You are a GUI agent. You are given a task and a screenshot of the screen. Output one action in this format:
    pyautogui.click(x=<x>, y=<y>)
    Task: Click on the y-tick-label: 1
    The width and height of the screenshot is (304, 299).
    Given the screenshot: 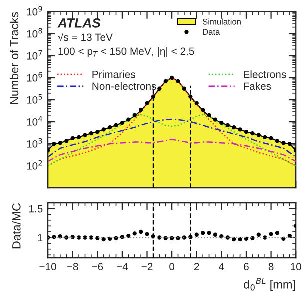 What is the action you would take?
    pyautogui.click(x=40, y=238)
    